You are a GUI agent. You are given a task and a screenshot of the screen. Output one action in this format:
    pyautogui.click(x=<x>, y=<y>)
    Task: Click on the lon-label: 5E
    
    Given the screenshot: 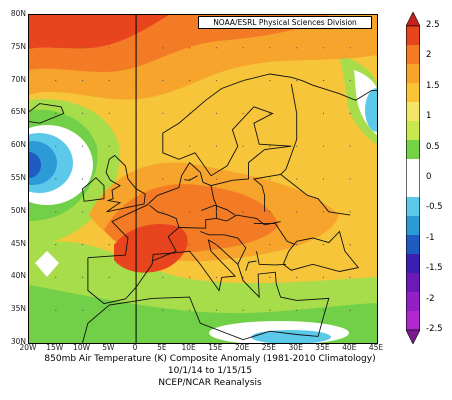 What is the action you would take?
    pyautogui.click(x=162, y=347)
    